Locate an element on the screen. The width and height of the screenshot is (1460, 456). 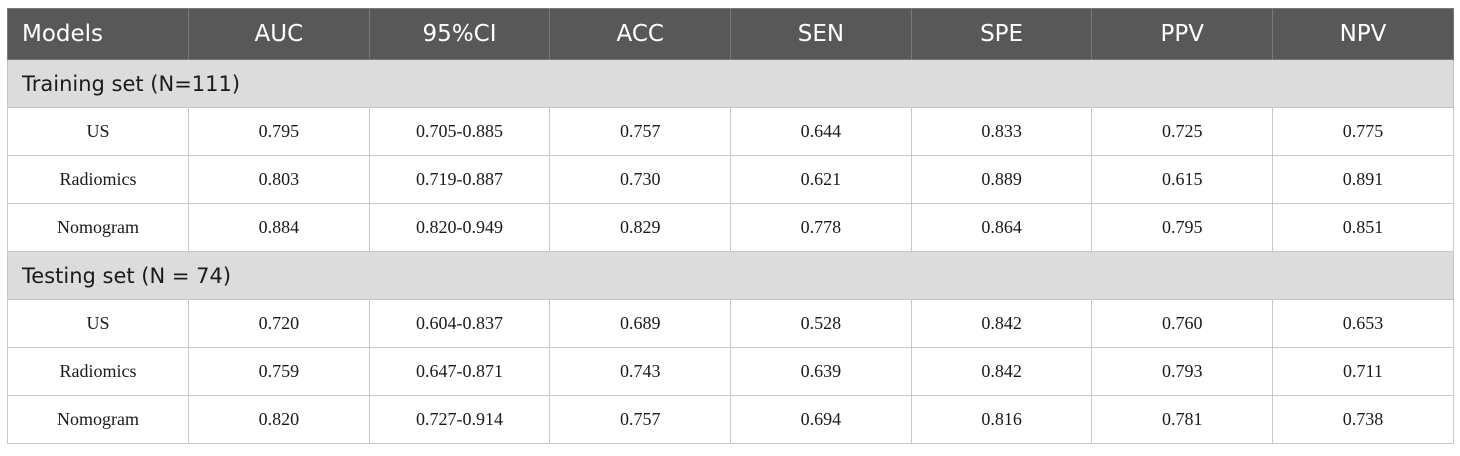
cell-sen: 0.694 is located at coordinates (821, 419).